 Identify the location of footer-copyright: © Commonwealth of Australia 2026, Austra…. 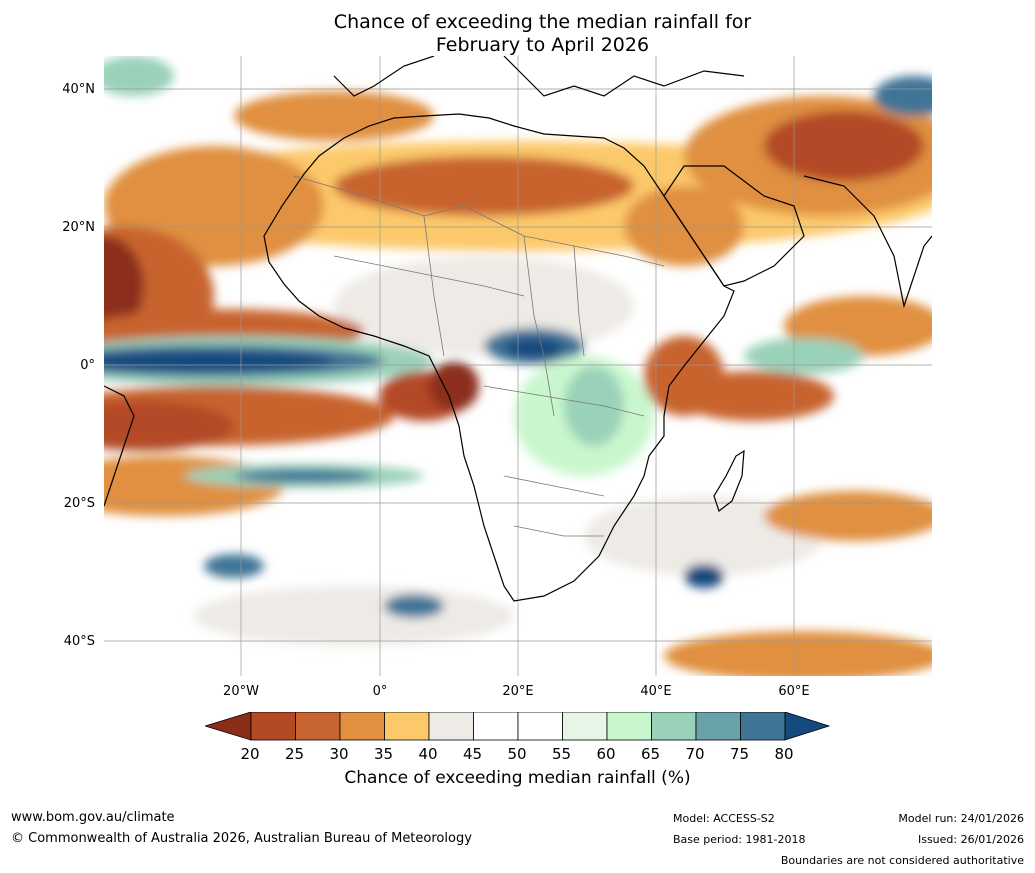
(241, 838).